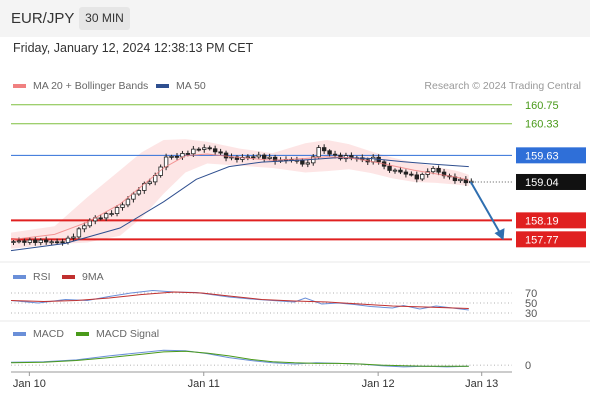 The height and width of the screenshot is (400, 590). I want to click on credit-text: Research © 2024 Trading Central, so click(502, 86).